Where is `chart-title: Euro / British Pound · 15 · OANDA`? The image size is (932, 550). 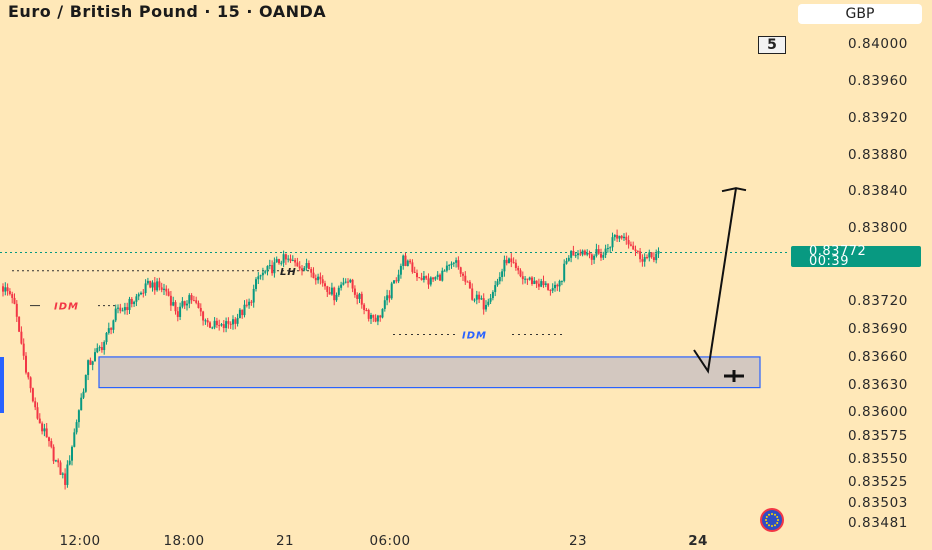 chart-title: Euro / British Pound · 15 · OANDA is located at coordinates (167, 11).